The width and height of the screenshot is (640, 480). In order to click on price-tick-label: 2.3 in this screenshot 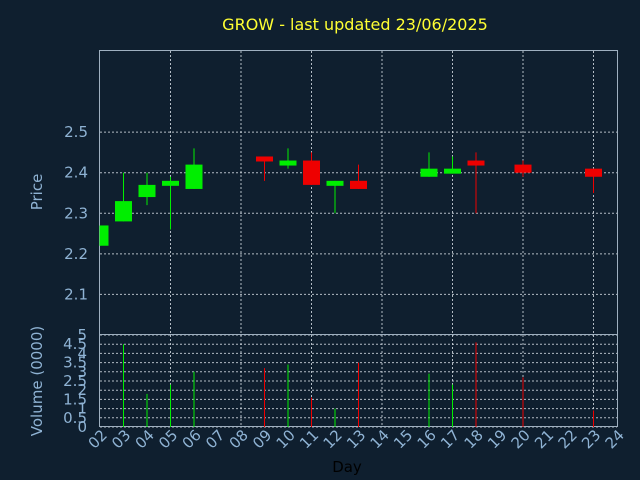, I will do `click(76, 213)`.